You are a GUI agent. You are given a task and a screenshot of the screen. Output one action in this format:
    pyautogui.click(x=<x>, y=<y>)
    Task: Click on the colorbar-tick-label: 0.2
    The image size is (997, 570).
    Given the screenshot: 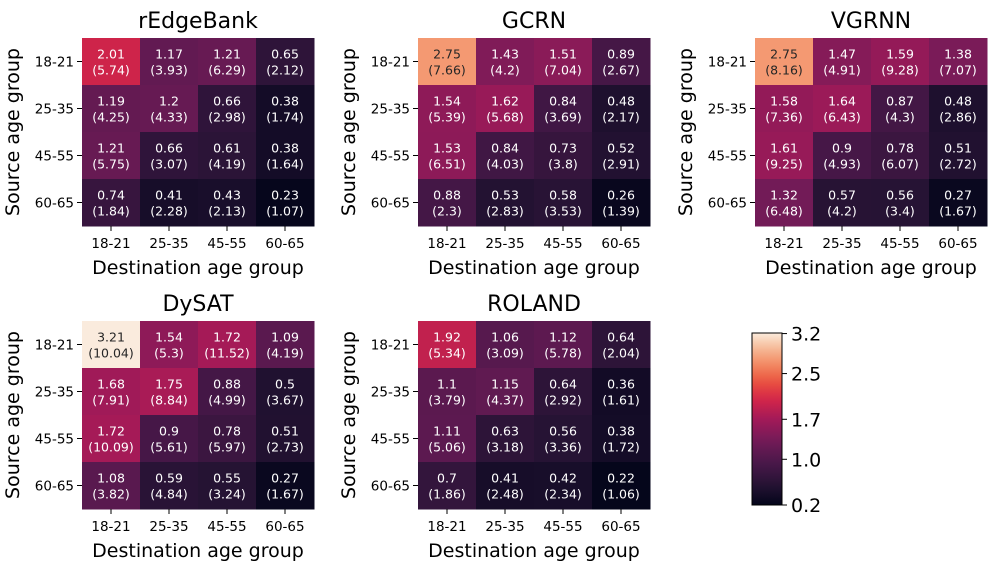 What is the action you would take?
    pyautogui.click(x=806, y=506)
    